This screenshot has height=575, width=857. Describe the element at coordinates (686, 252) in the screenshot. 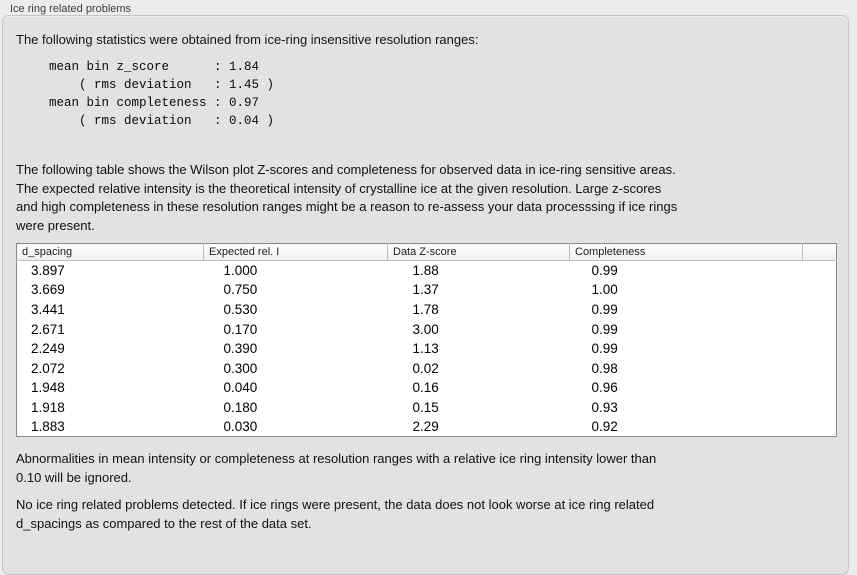

I see `column-header: Completeness` at that location.